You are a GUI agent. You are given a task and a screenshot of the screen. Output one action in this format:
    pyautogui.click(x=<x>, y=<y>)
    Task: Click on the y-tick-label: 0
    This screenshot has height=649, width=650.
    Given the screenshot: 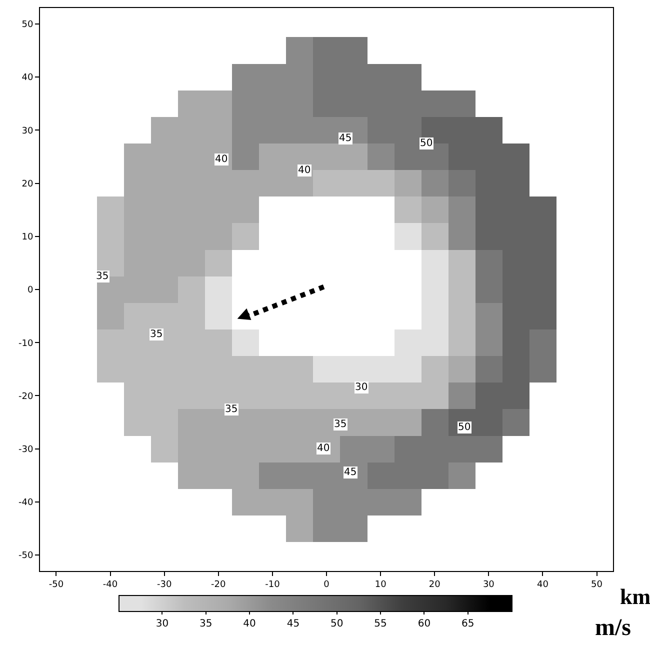 What is the action you would take?
    pyautogui.click(x=30, y=291)
    